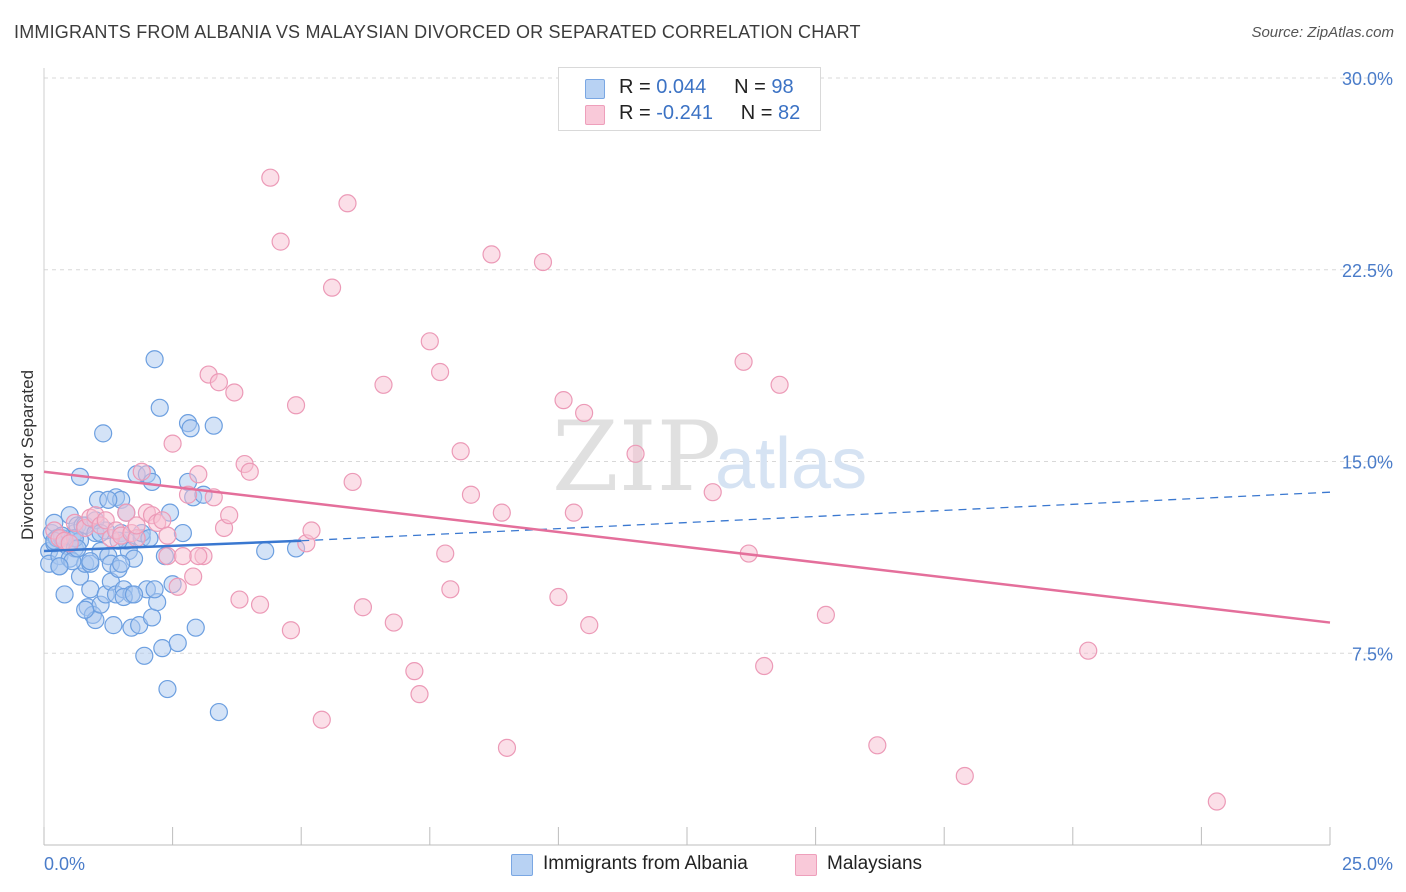 The height and width of the screenshot is (892, 1406). Describe the element at coordinates (816, 516) in the screenshot. I see `albania-trend-extension` at that location.